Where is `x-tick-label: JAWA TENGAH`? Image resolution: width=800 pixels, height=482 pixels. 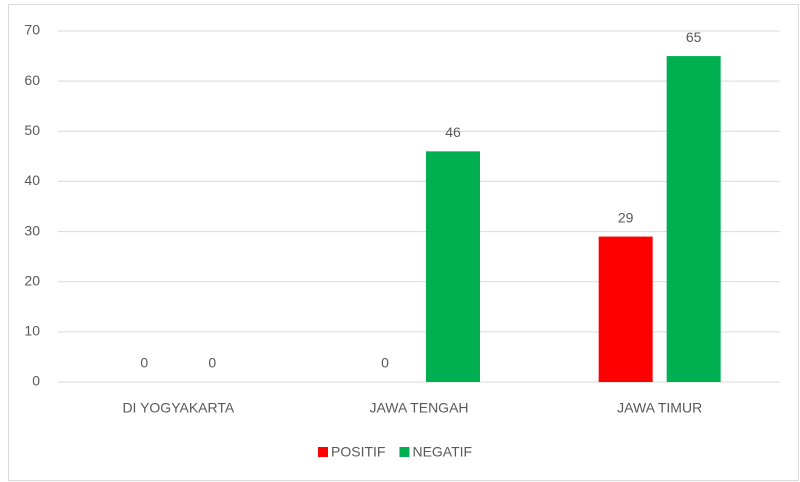 x-tick-label: JAWA TENGAH is located at coordinates (418, 408).